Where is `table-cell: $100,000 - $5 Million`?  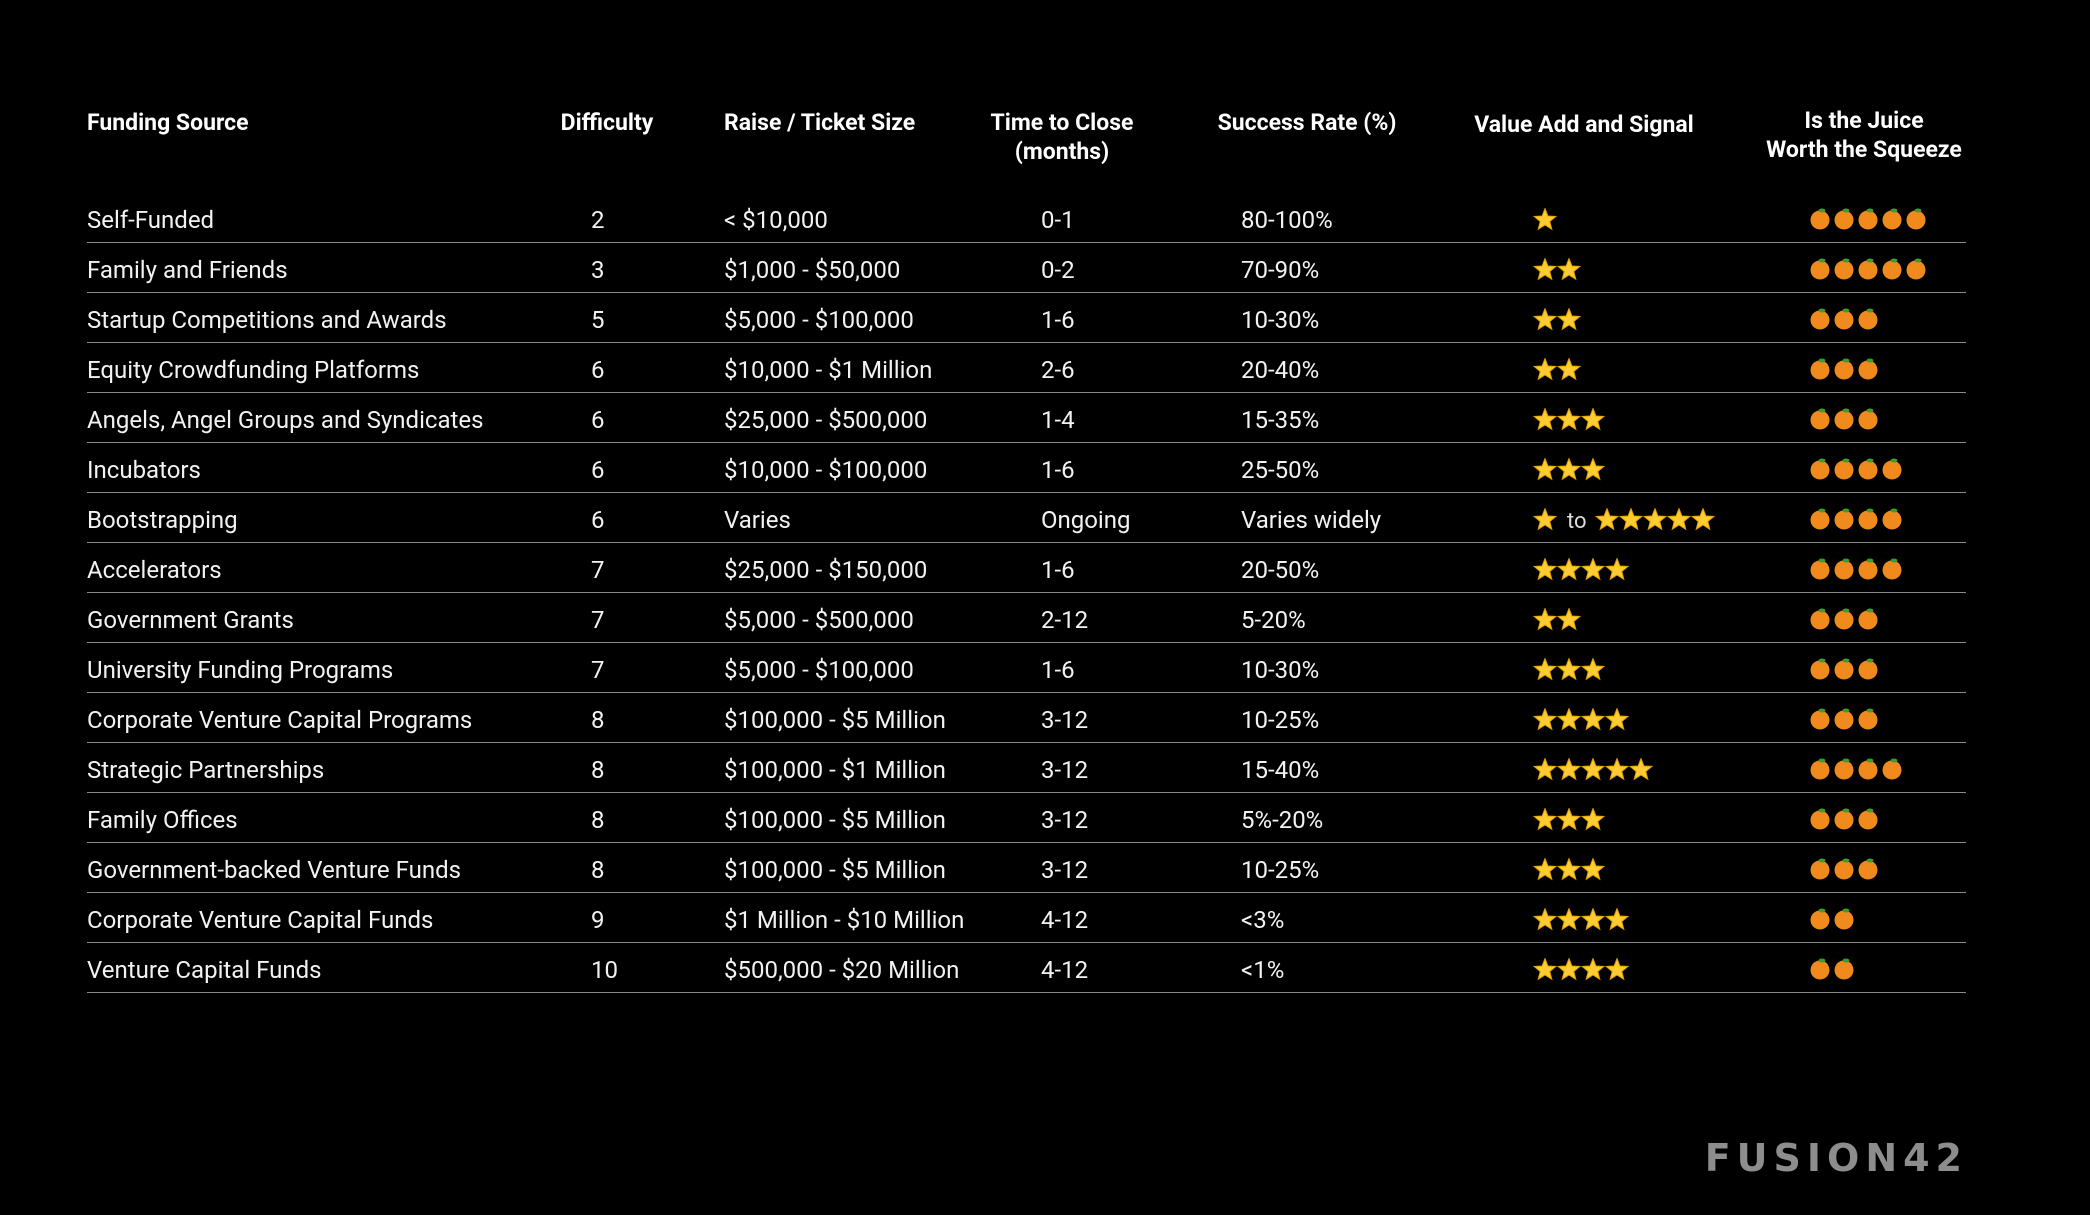 table-cell: $100,000 - $5 Million is located at coordinates (835, 820).